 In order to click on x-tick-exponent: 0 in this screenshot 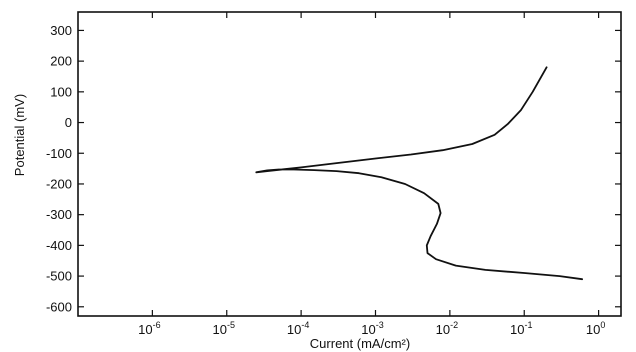, I will do `click(602, 325)`.